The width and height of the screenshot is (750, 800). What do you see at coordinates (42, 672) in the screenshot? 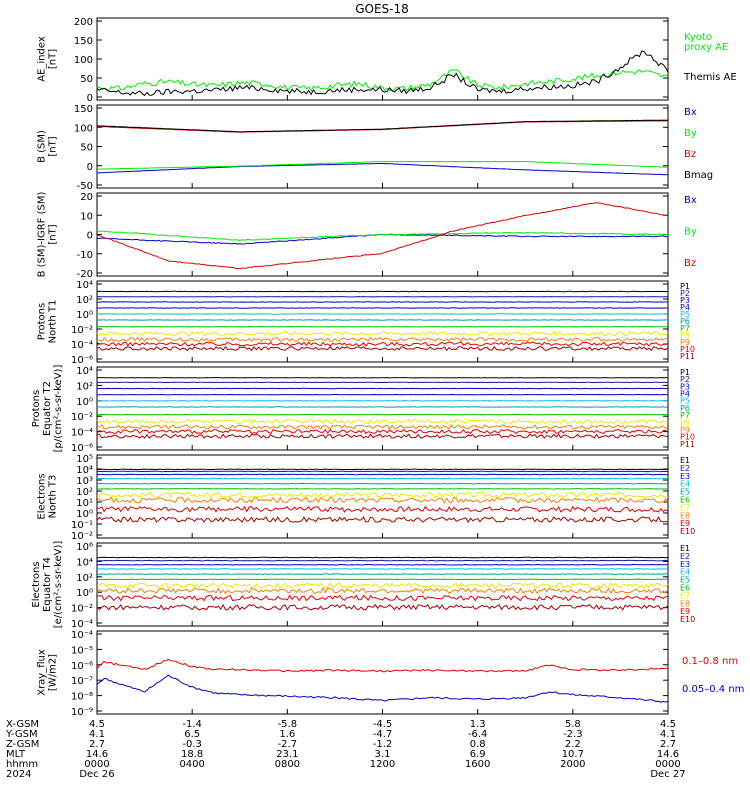
I see `panel-8-ylabel: Xray_flux` at bounding box center [42, 672].